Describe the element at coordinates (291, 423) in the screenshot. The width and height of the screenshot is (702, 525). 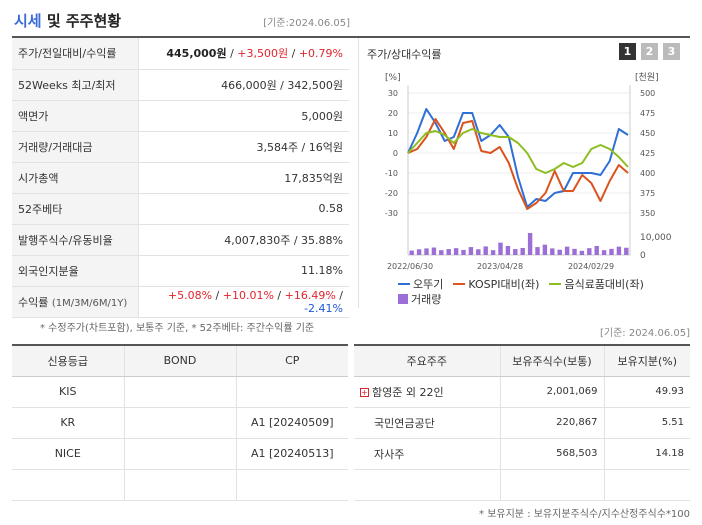
I see `table-cell: A1 [20240509]` at that location.